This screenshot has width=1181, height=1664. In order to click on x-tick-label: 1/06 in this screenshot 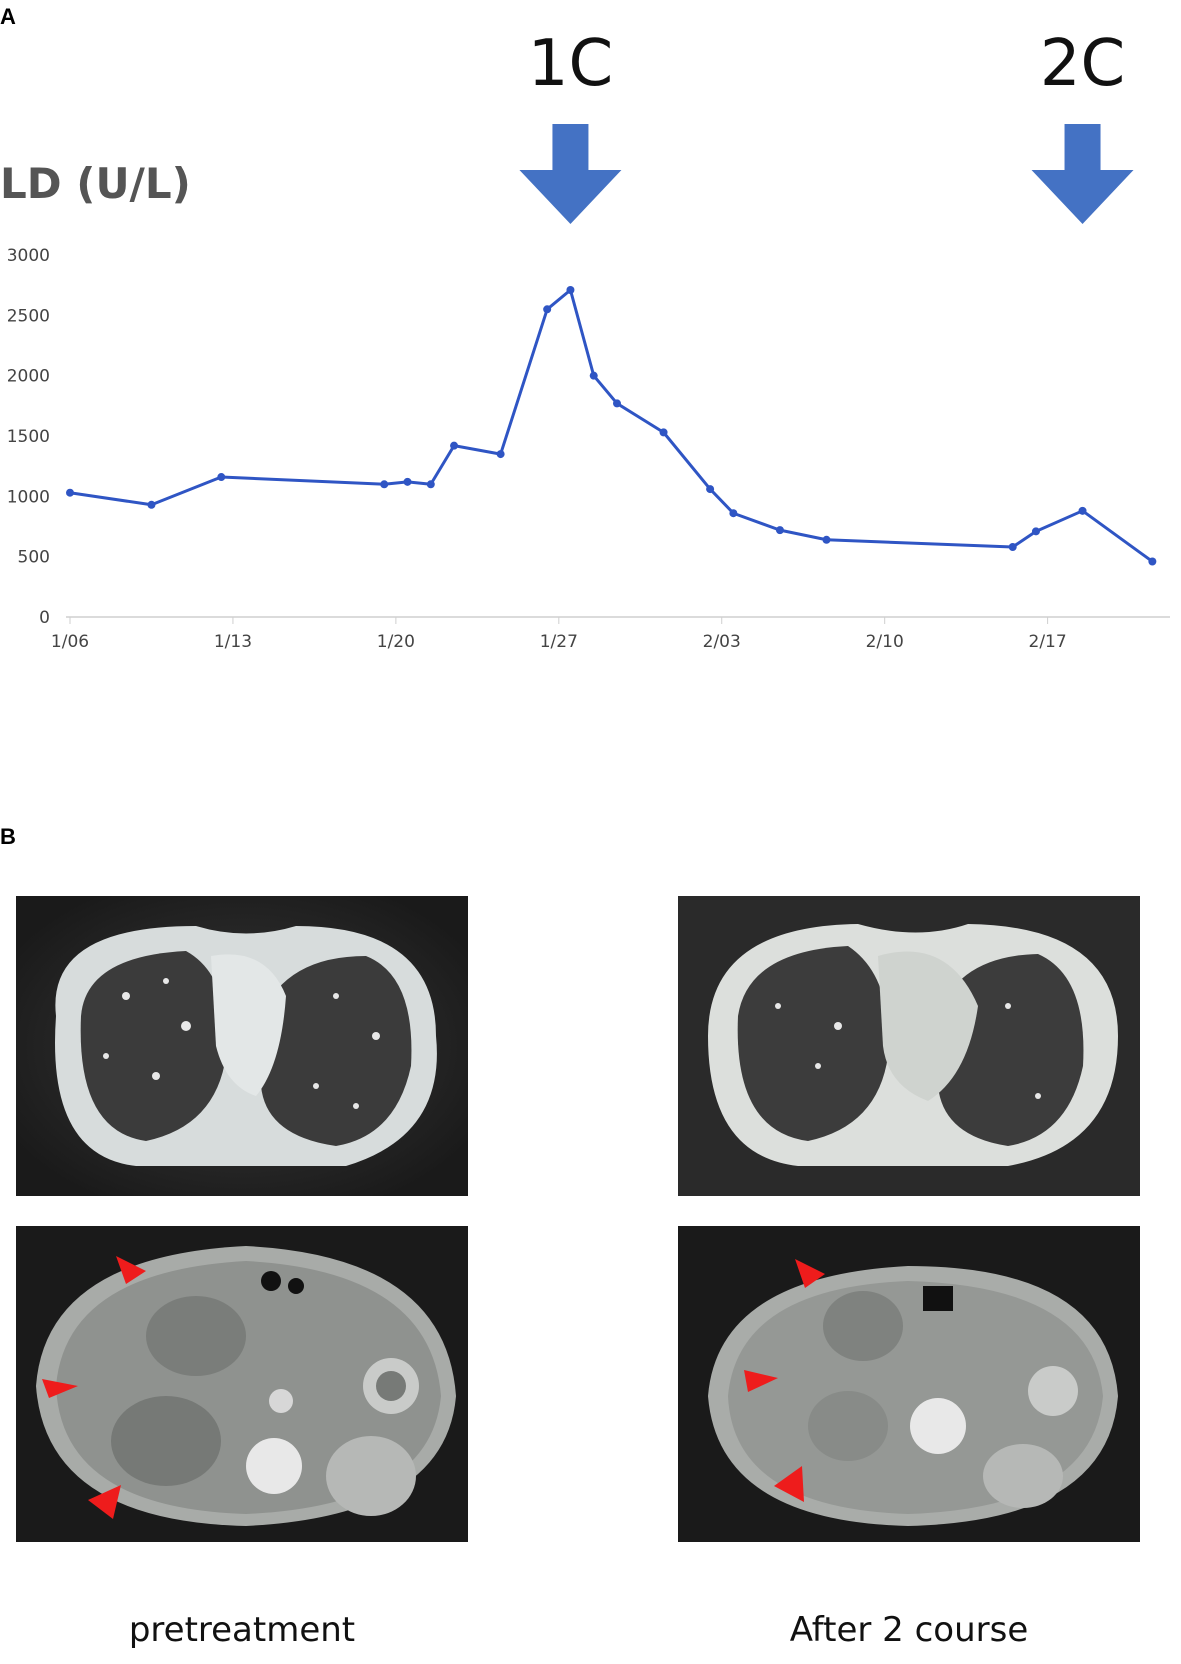, I will do `click(70, 642)`.